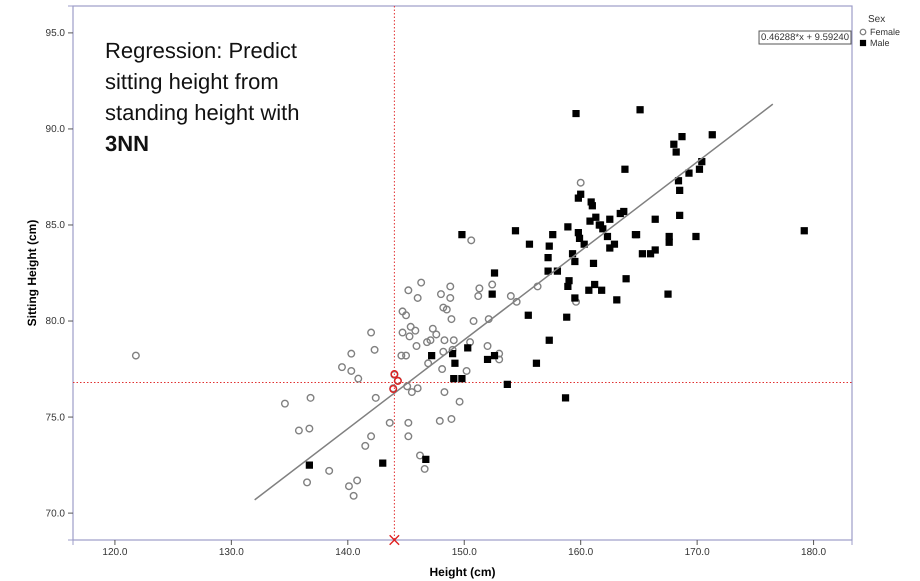 The height and width of the screenshot is (581, 920). I want to click on legend-title: Sex, so click(877, 19).